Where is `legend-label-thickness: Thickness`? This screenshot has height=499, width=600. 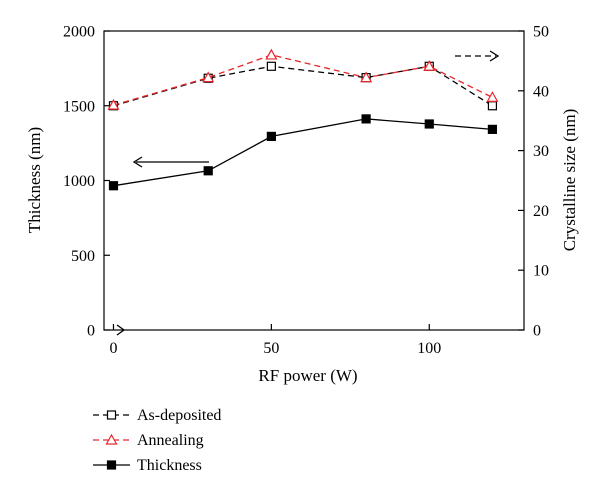
legend-label-thickness: Thickness is located at coordinates (169, 465).